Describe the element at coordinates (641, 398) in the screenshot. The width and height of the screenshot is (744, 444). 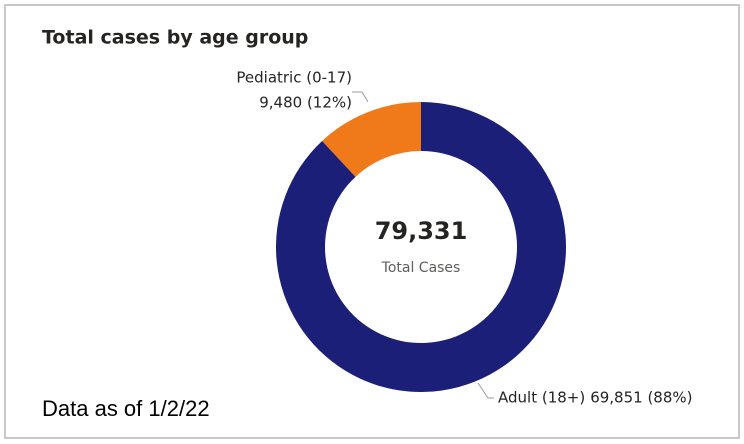
I see `value-label: 69,851 (88%)` at that location.